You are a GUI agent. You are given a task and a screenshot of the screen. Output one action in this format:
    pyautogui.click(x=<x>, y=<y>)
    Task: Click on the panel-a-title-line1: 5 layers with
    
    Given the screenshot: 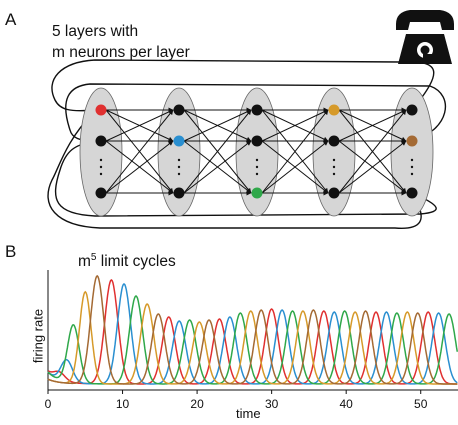 What is the action you would take?
    pyautogui.click(x=95, y=31)
    